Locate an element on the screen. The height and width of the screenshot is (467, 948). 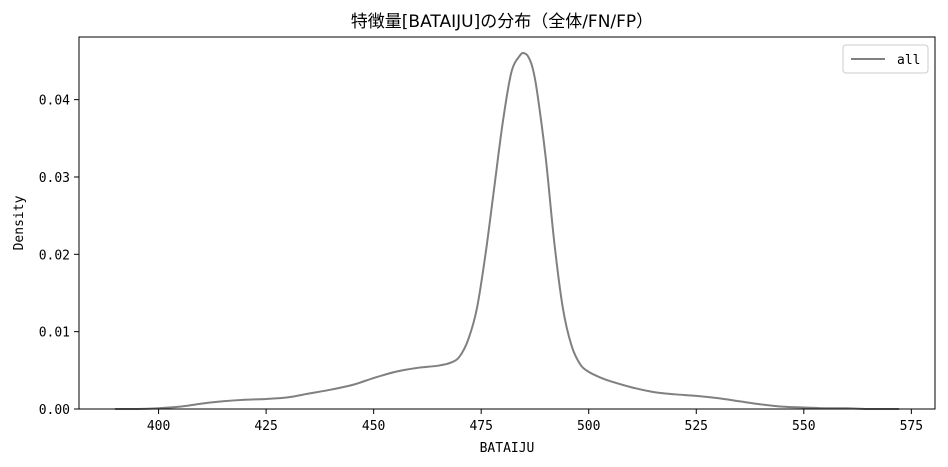
legend: all is located at coordinates (885, 59).